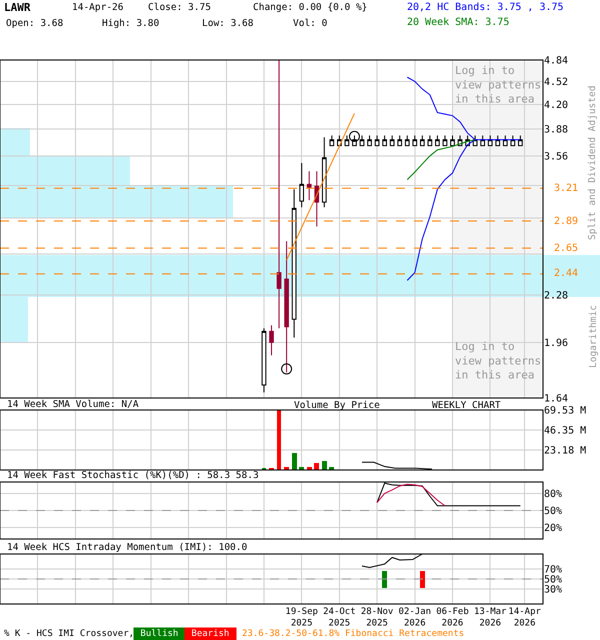 This screenshot has width=600, height=640. I want to click on y-tick-label: 4.20, so click(556, 105).